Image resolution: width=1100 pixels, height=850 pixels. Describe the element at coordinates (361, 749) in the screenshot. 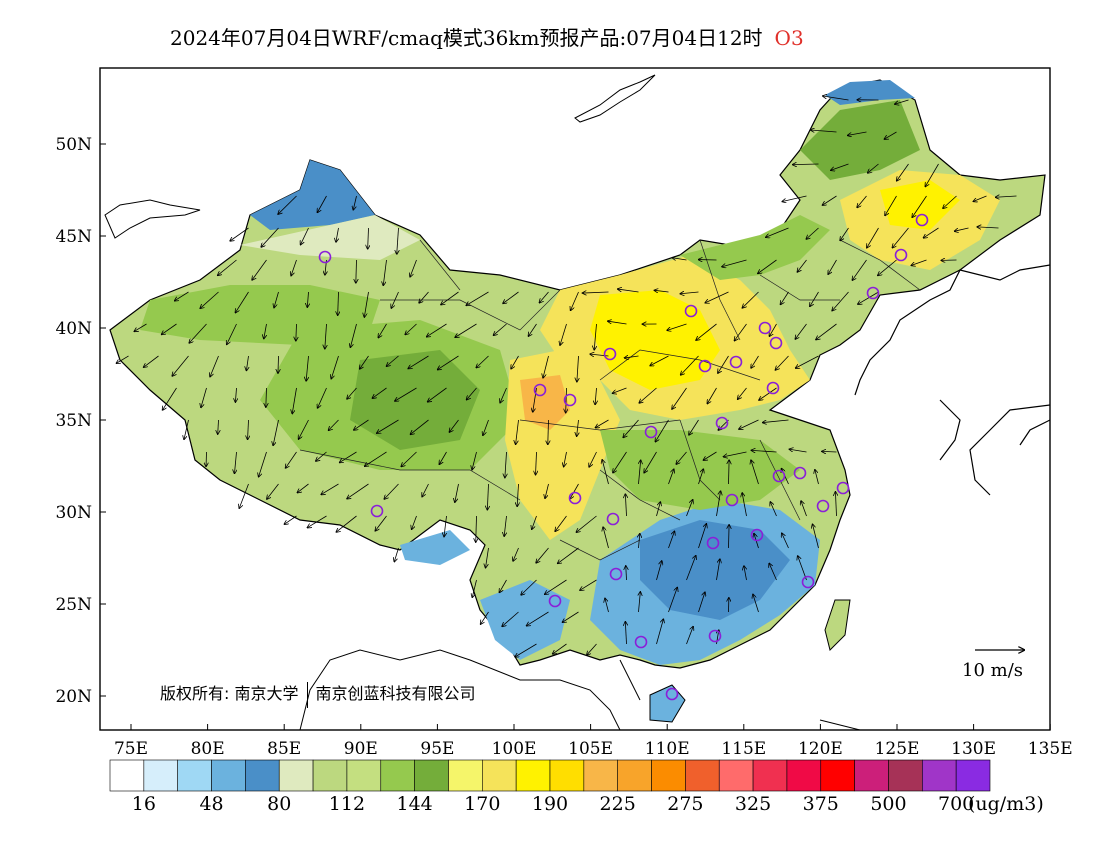

I see `lon-tick-label: 90E` at that location.